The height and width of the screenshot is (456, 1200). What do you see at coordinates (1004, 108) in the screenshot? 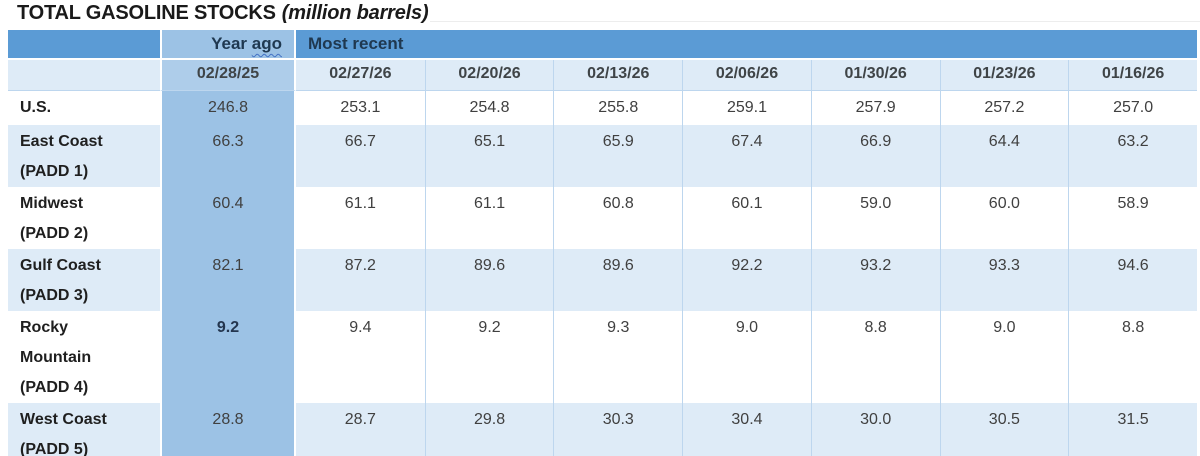
I see `stock-value: 257.2` at bounding box center [1004, 108].